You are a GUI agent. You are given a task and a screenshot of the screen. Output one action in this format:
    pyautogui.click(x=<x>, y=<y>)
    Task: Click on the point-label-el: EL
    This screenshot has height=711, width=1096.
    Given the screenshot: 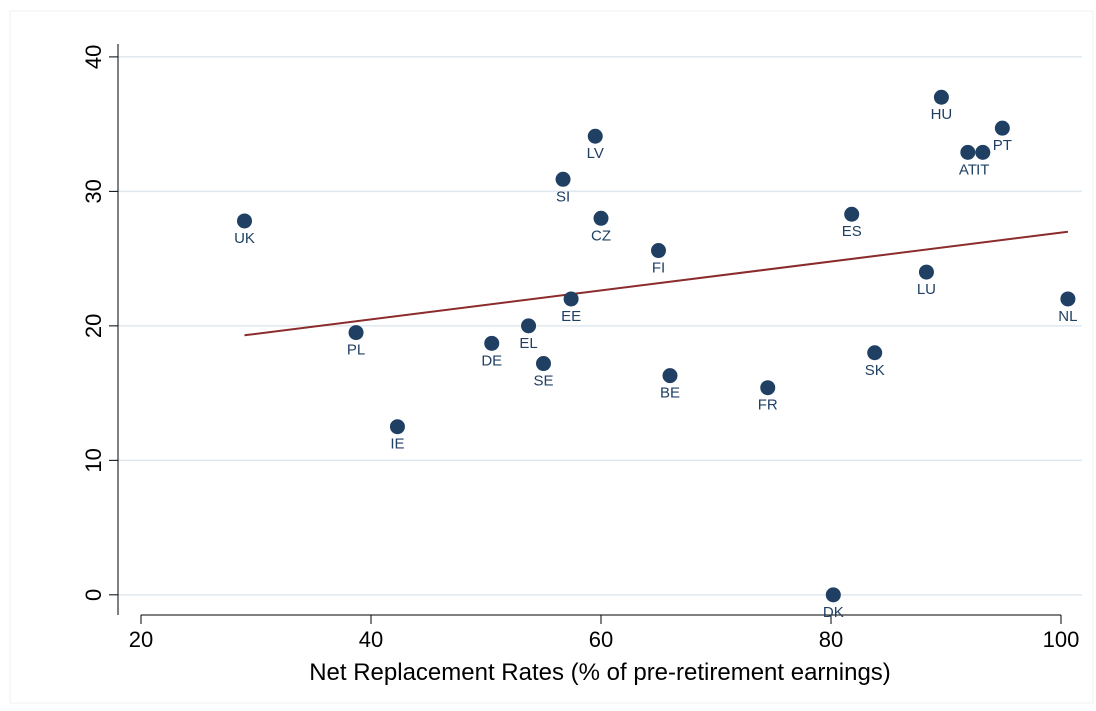 What is the action you would take?
    pyautogui.click(x=528, y=343)
    